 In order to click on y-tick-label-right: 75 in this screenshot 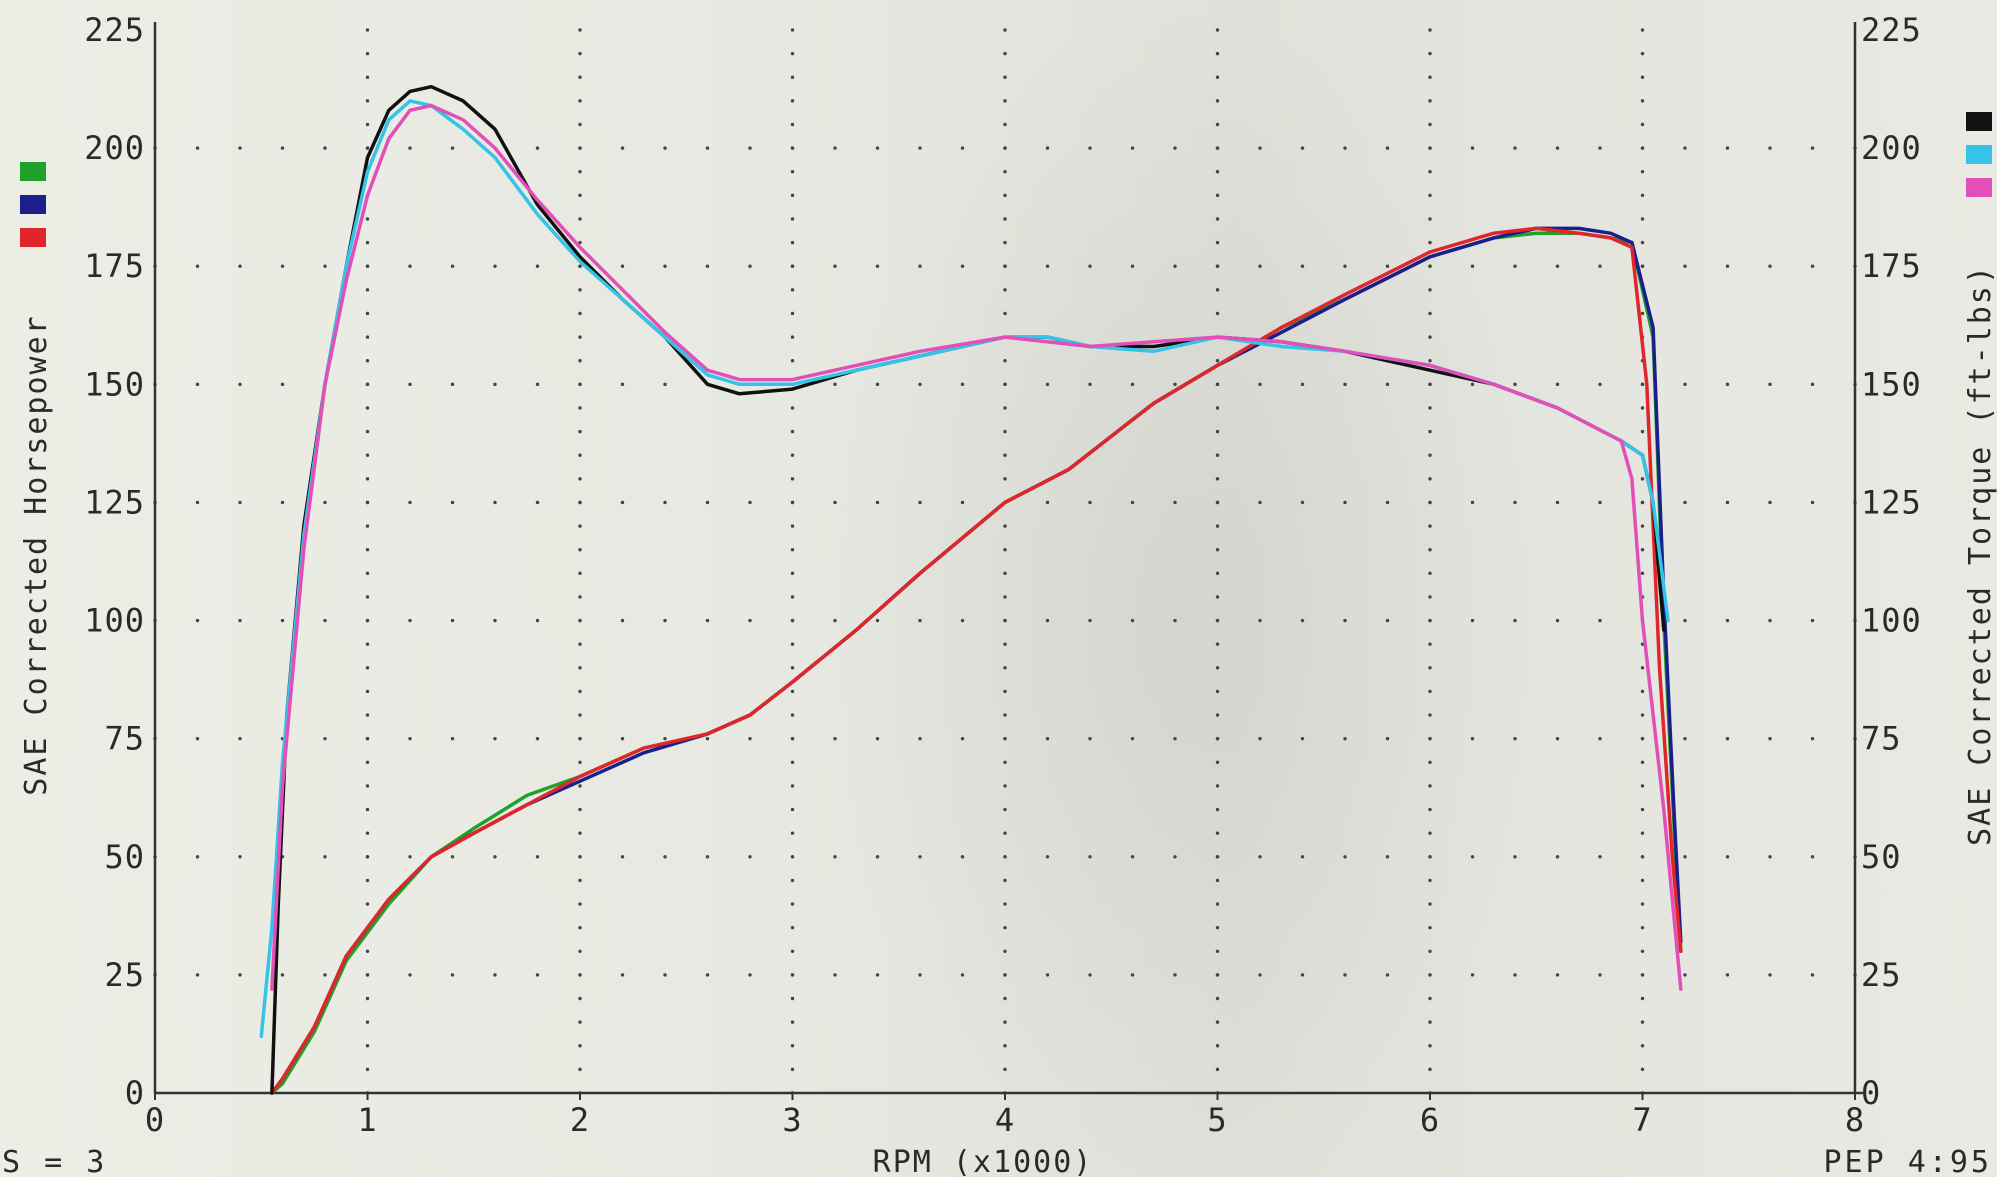, I will do `click(1881, 739)`.